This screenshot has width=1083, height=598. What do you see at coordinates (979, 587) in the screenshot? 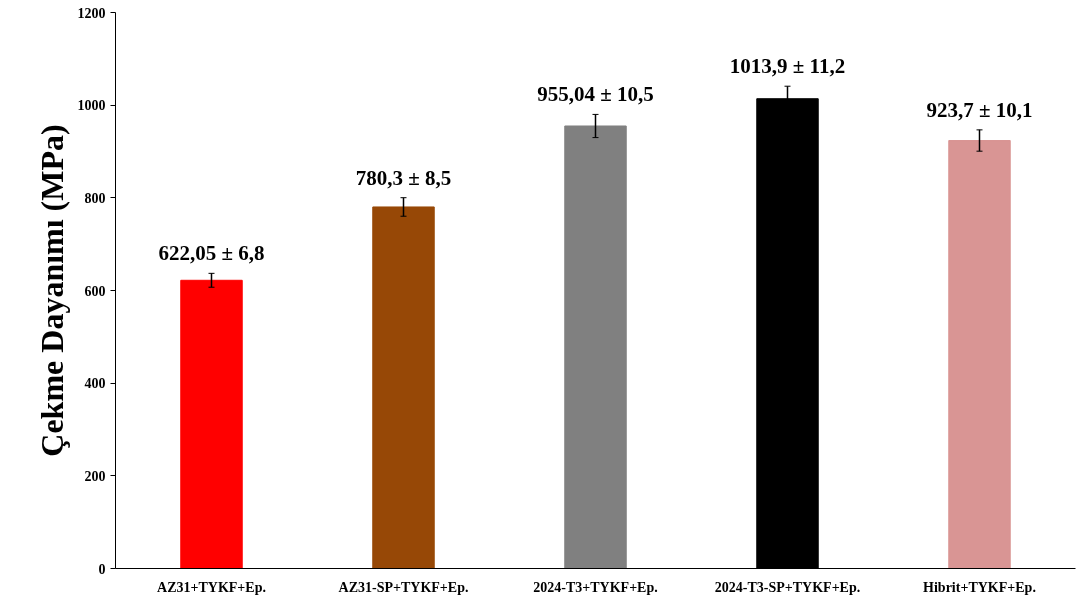
I see `x-tick-label: Hibrit+TYKF+Ep.` at bounding box center [979, 587].